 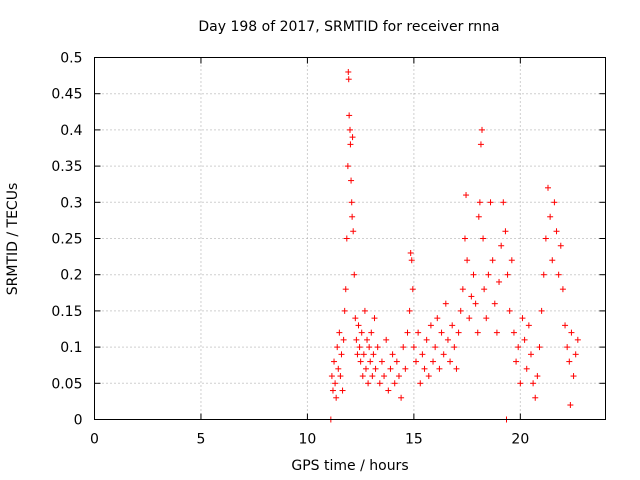 What do you see at coordinates (94, 440) in the screenshot?
I see `x-tick-label: 0` at bounding box center [94, 440].